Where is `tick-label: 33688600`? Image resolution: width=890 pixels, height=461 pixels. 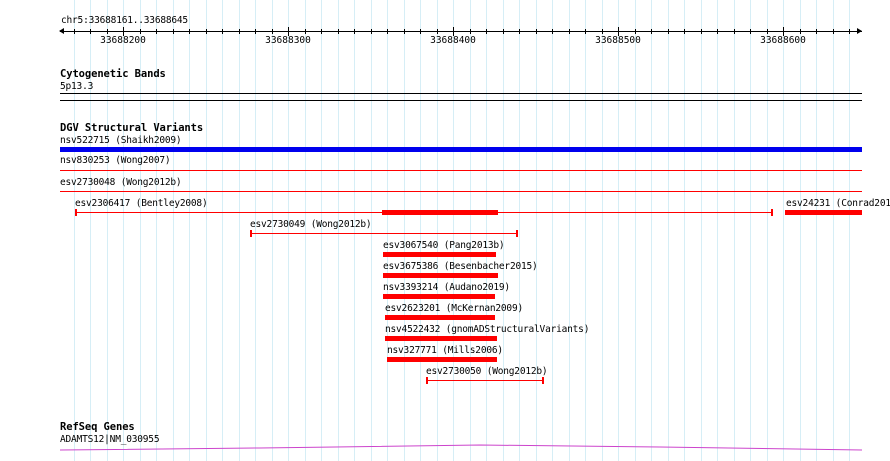
tick-label: 33688600 is located at coordinates (783, 40).